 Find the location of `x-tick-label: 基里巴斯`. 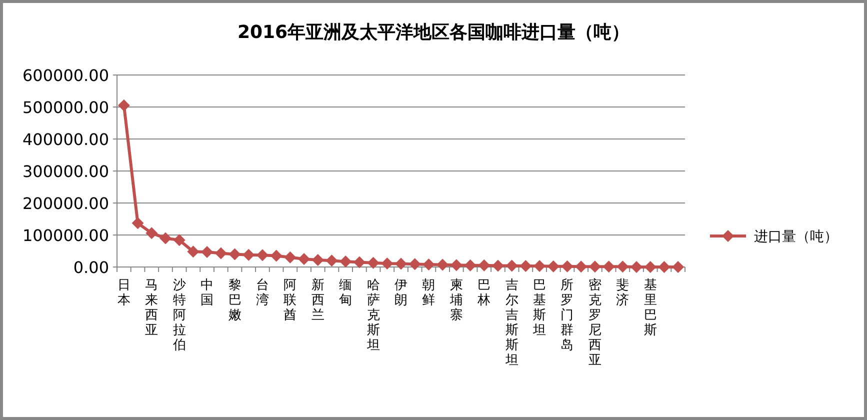

x-tick-label: 基里巴斯 is located at coordinates (650, 308).